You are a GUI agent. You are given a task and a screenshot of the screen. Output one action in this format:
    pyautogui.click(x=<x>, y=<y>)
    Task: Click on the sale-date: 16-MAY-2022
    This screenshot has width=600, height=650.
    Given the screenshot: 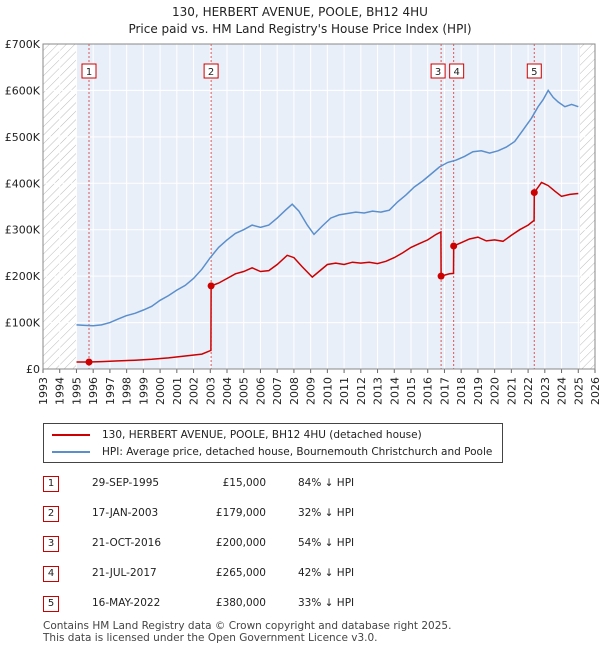 What is the action you would take?
    pyautogui.click(x=126, y=603)
    